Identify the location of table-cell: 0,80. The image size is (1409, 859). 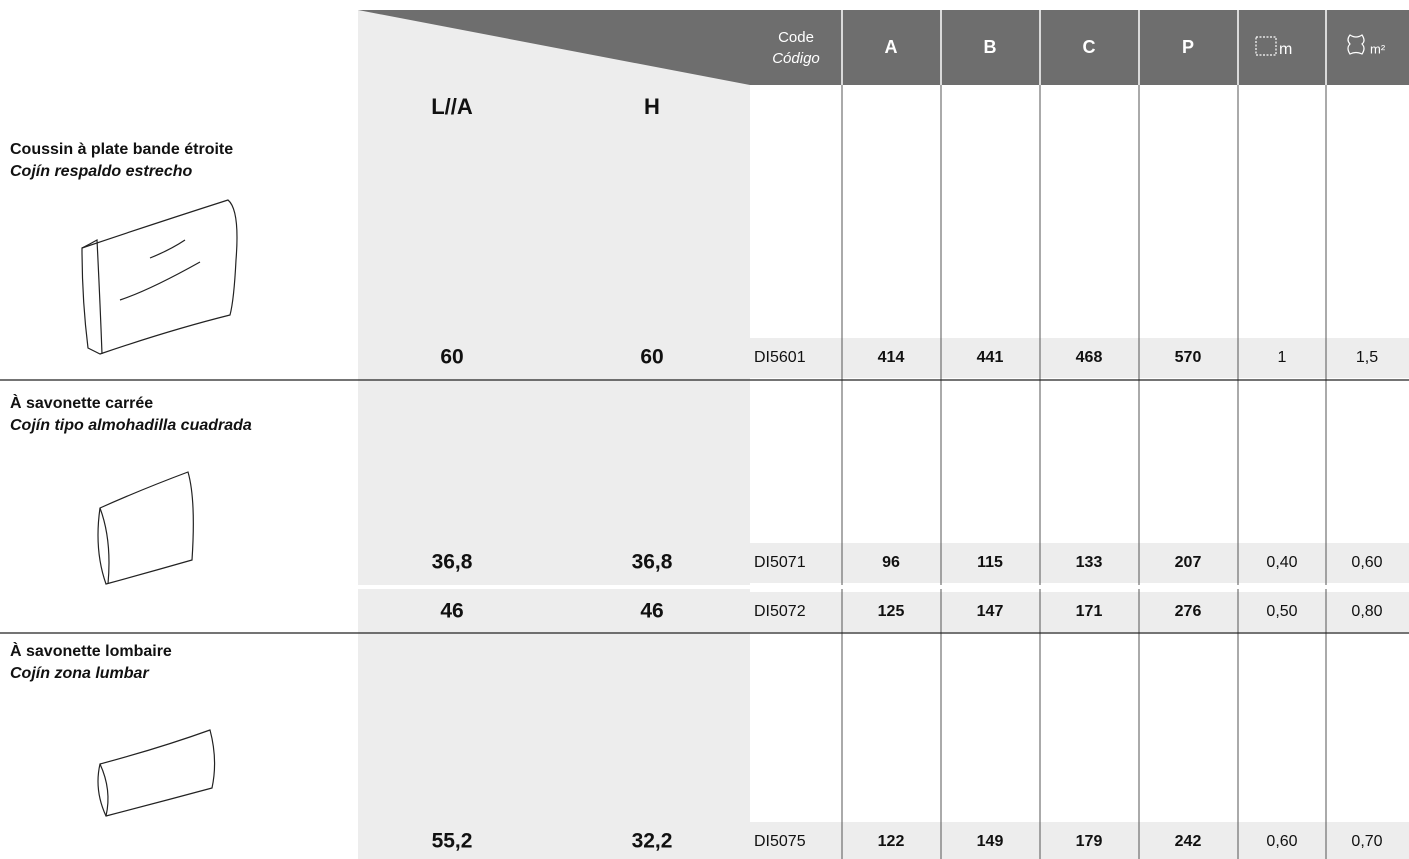
(1366, 611).